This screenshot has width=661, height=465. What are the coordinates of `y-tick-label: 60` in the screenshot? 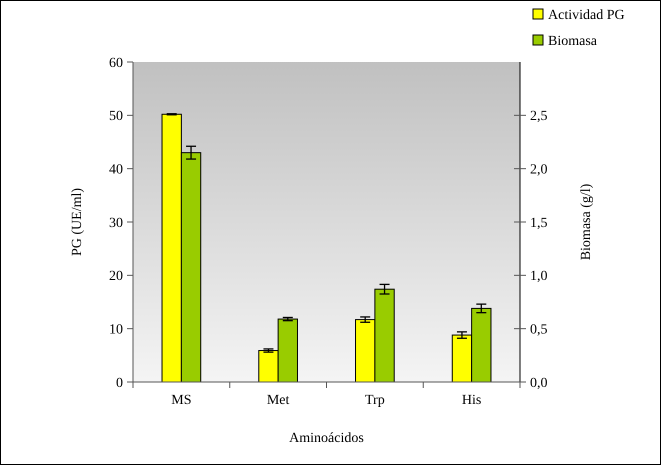 It's located at (116, 63).